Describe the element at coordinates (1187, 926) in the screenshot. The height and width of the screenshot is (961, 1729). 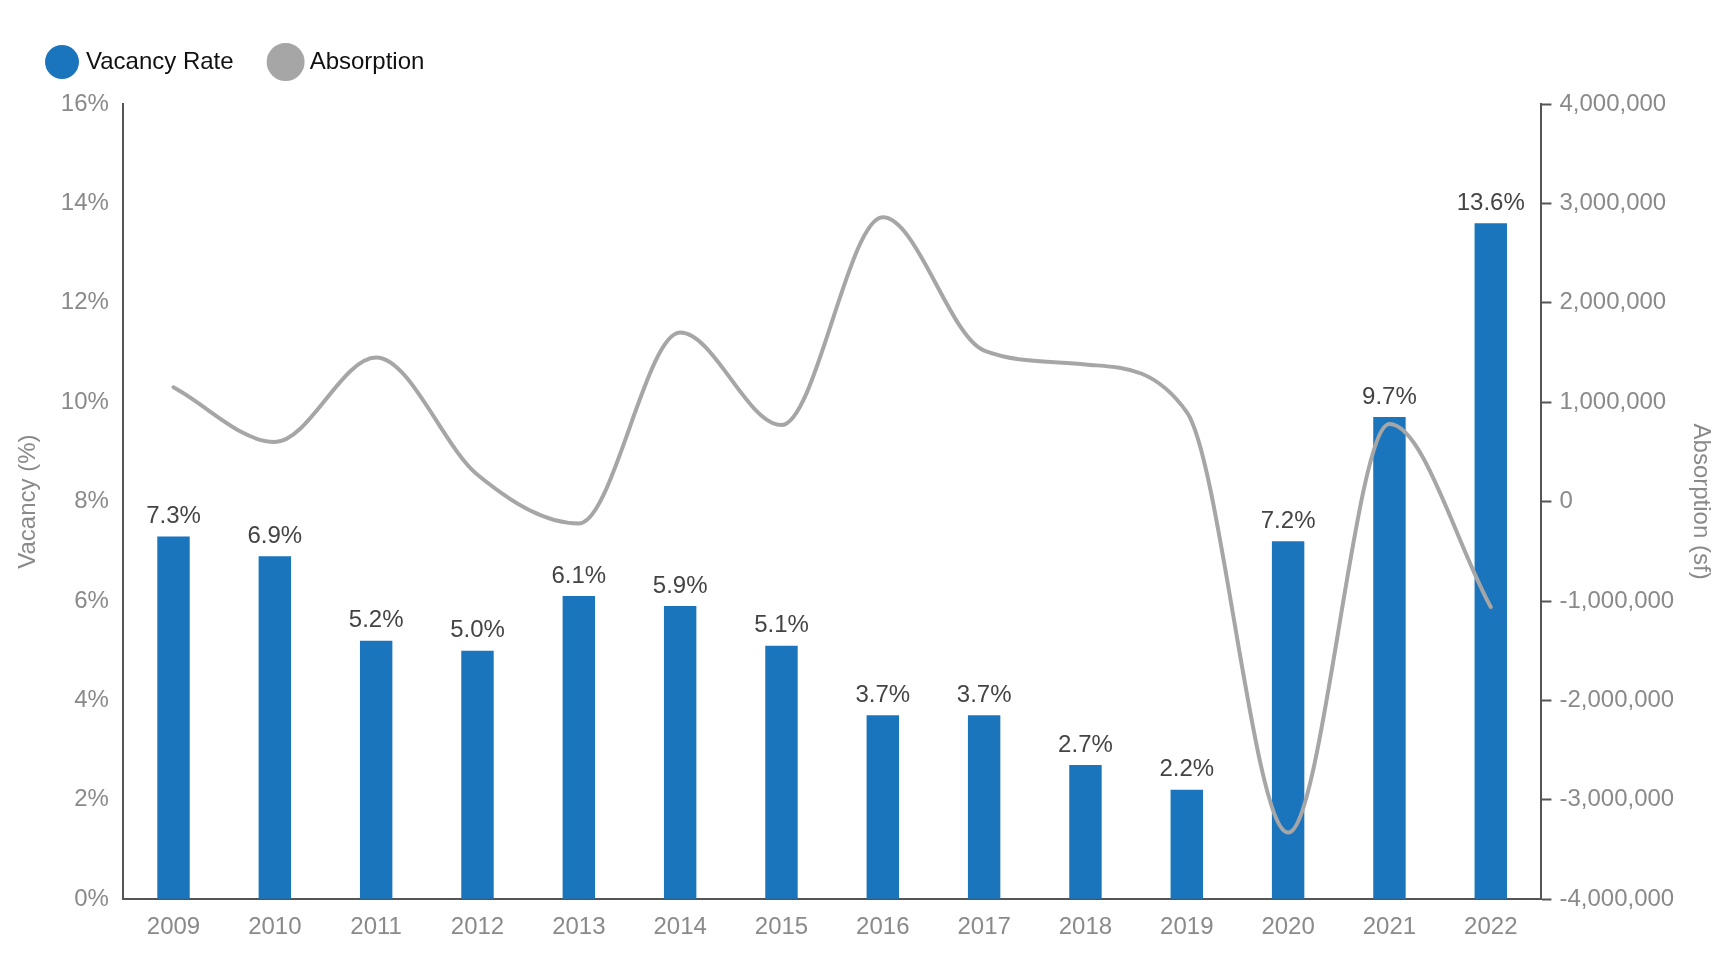
I see `x-tick-label: 2019` at that location.